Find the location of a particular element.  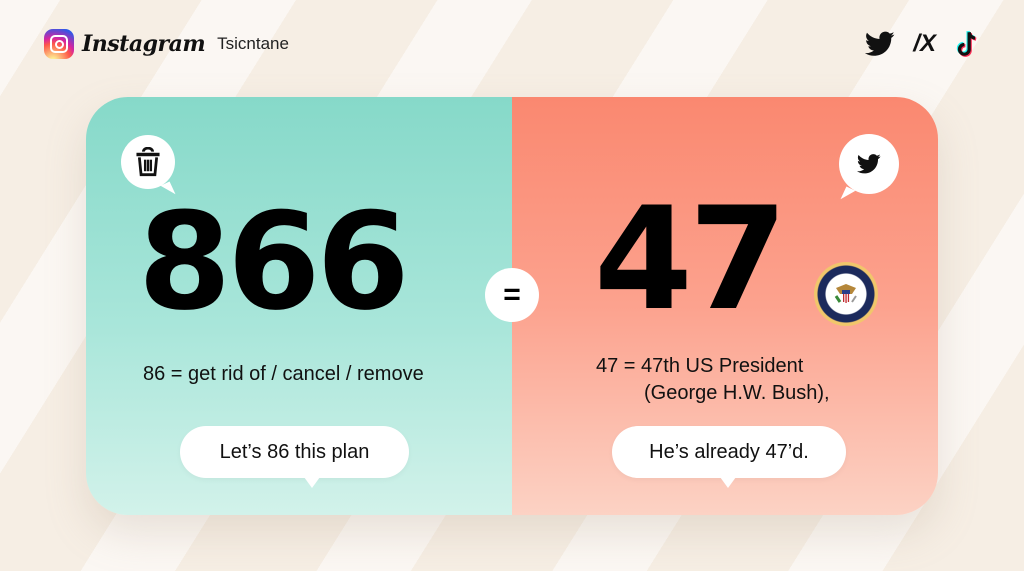

left-definition: 86 = get rid of / cancel / remove is located at coordinates (283, 374).